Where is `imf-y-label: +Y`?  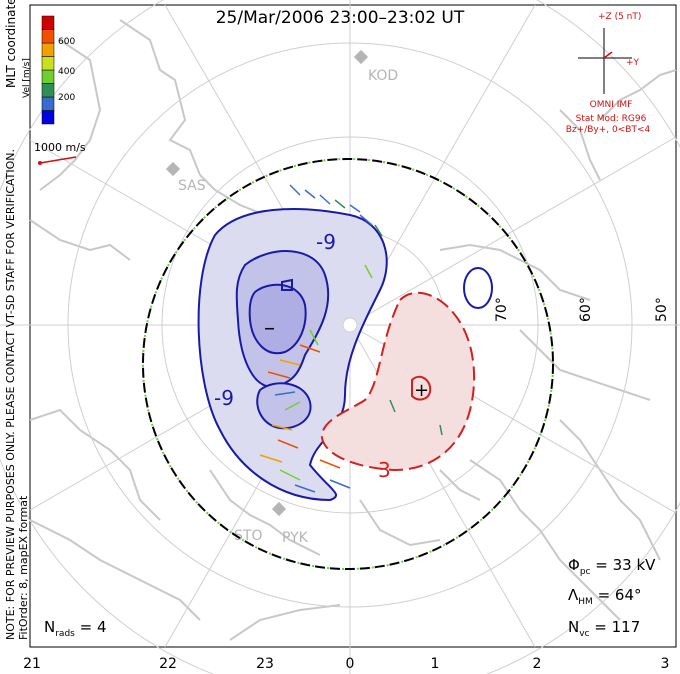
imf-y-label: +Y is located at coordinates (633, 63).